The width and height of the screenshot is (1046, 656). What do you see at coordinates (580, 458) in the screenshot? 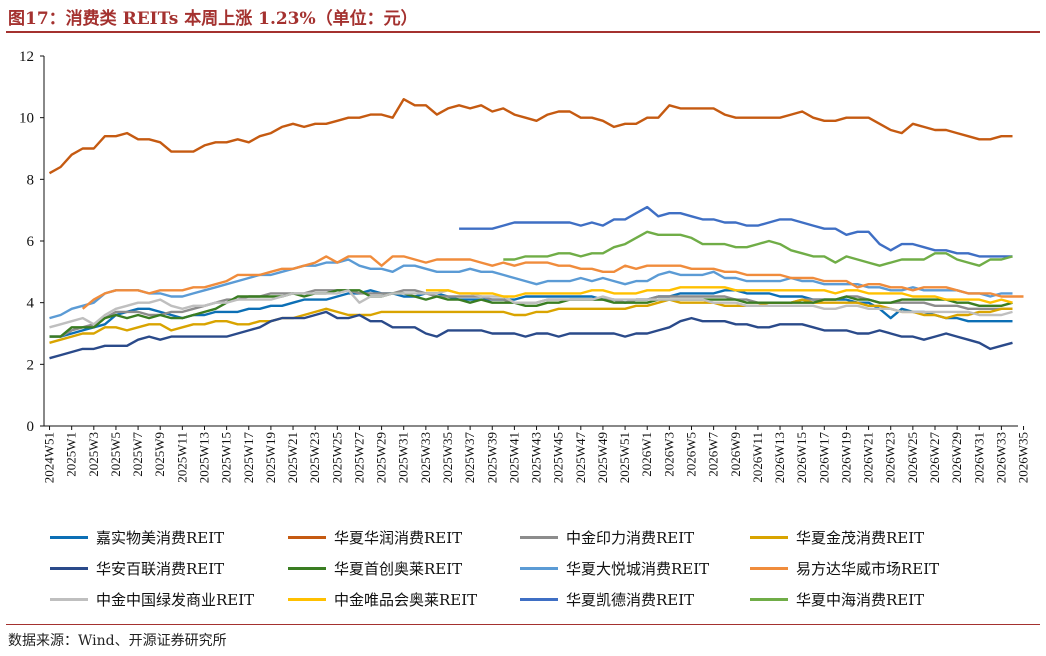
I see `x-tick-label: 2025W47` at bounding box center [580, 458].